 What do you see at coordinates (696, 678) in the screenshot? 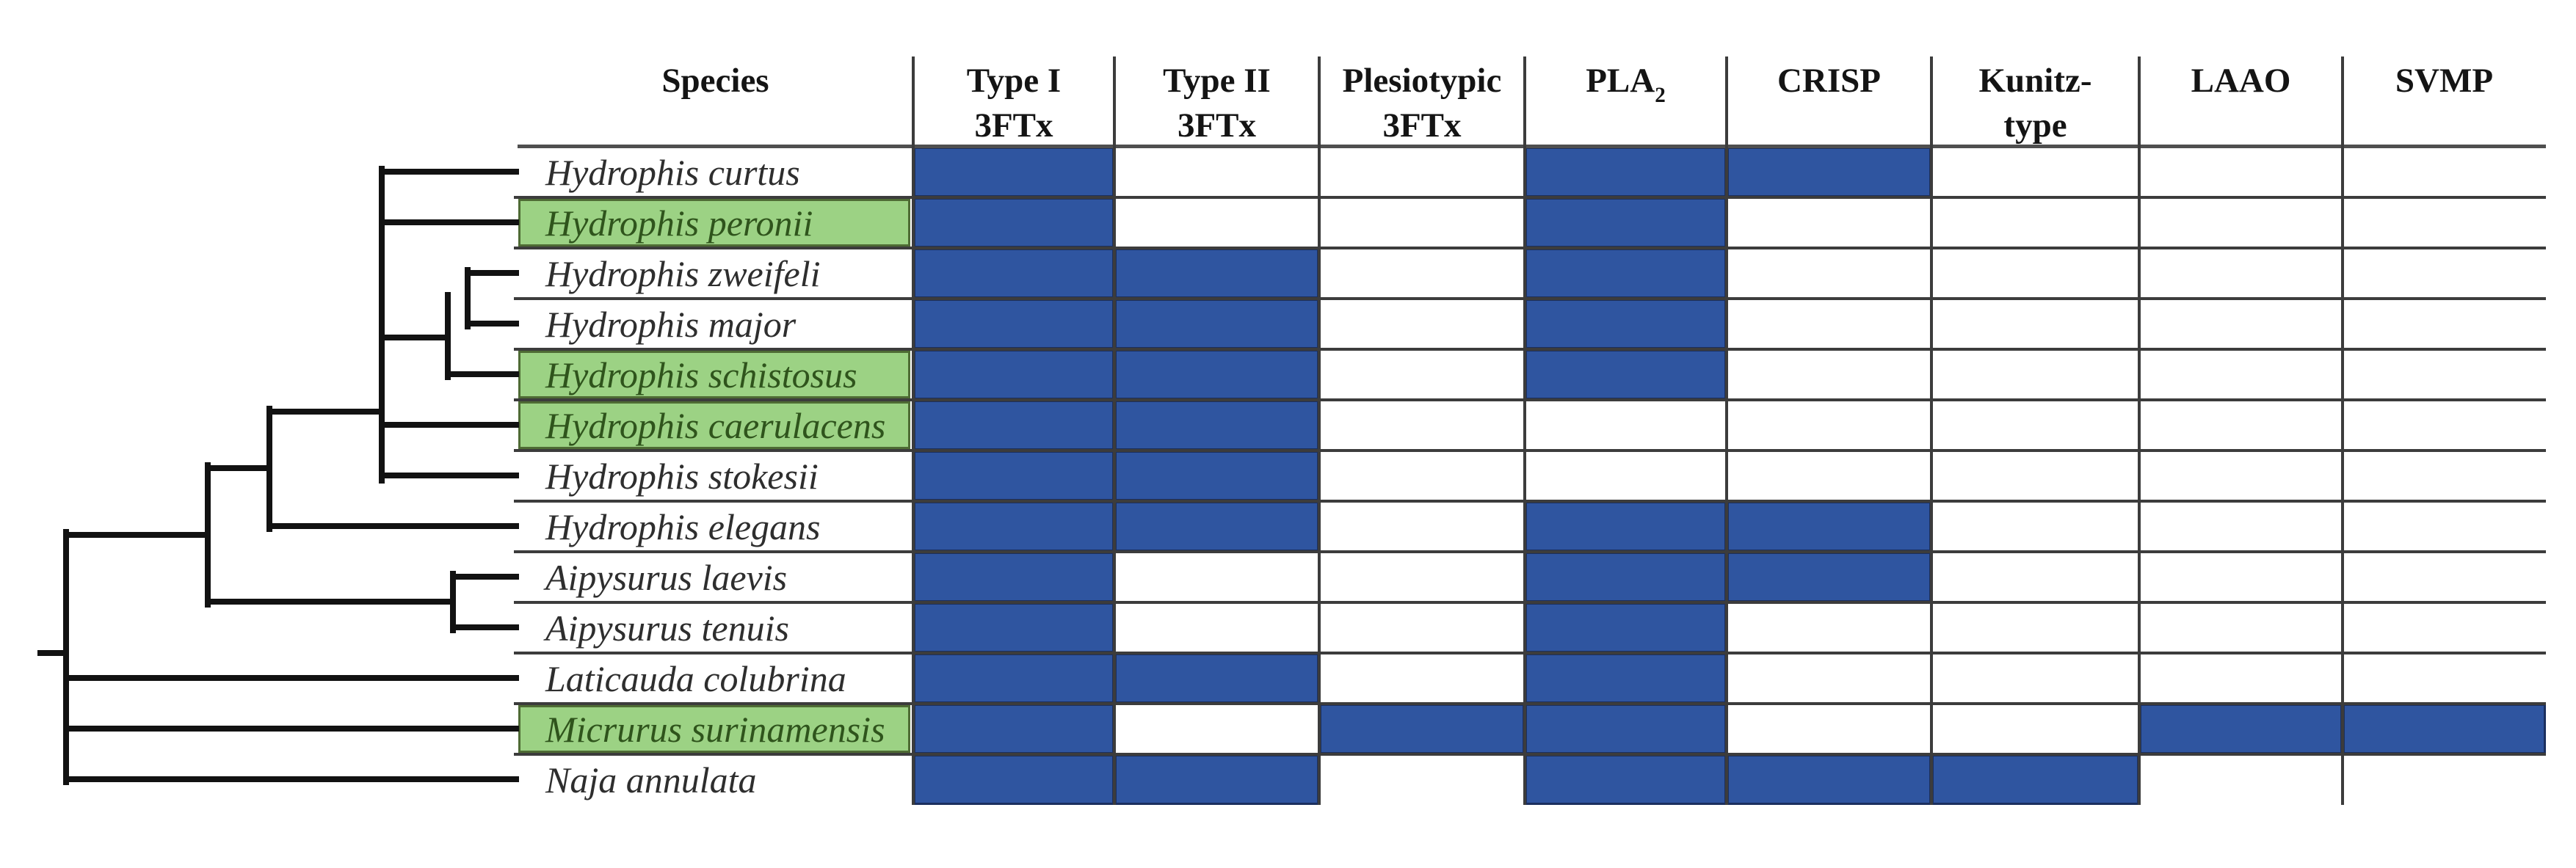
I see `species-label: Laticauda colubrina` at bounding box center [696, 678].